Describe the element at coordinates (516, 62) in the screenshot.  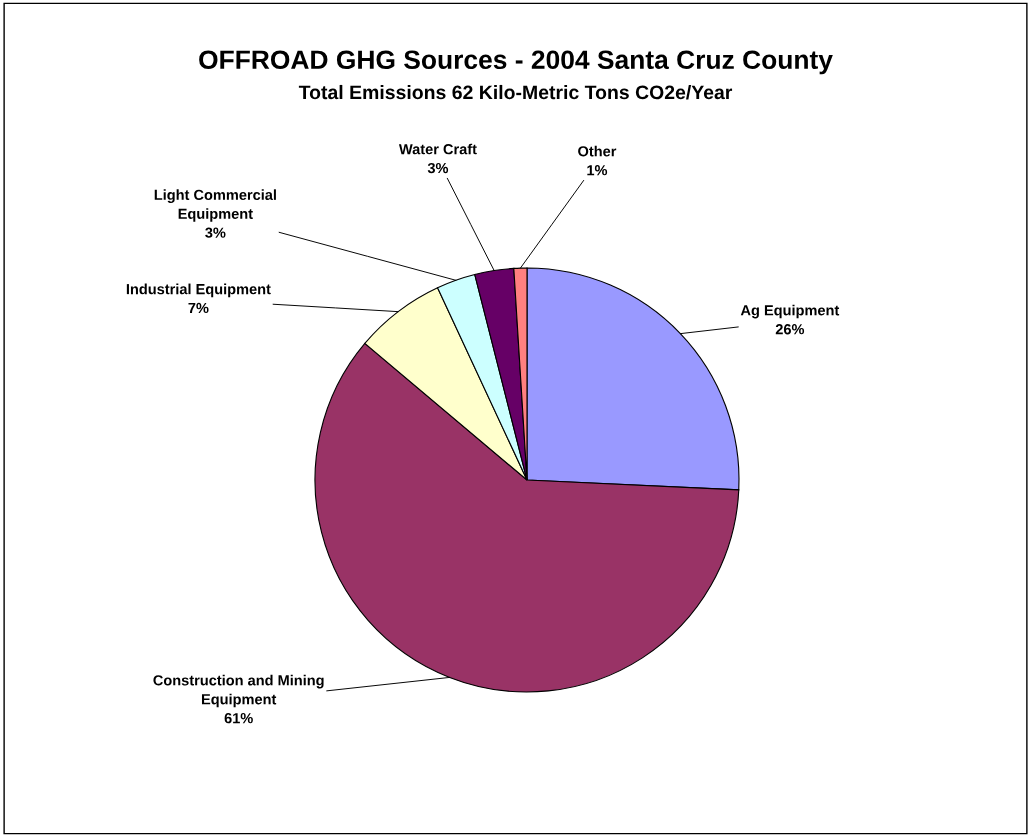
I see `chart-title: OFFROAD GHG Sources - 2004 Santa Cruz County` at that location.